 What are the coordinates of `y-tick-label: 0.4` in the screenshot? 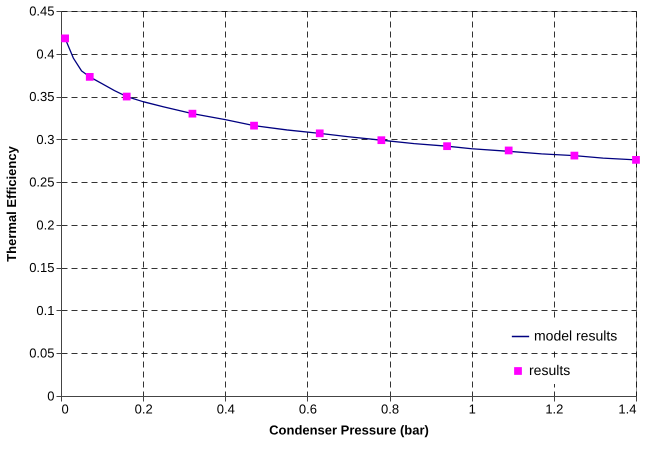 It's located at (45, 54).